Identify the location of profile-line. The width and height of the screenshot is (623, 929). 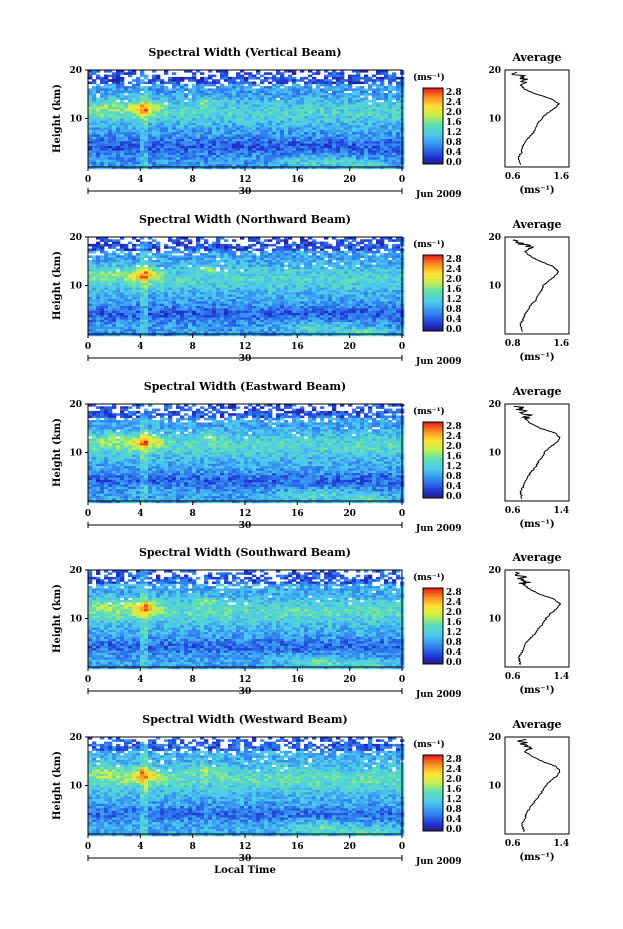
(538, 618).